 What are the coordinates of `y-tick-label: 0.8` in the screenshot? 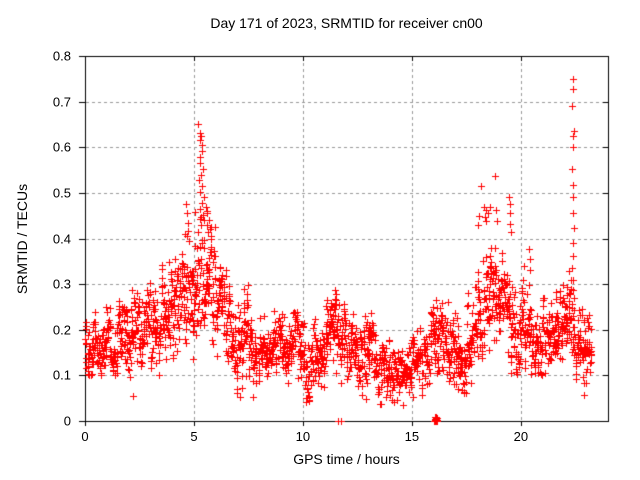 It's located at (61, 56).